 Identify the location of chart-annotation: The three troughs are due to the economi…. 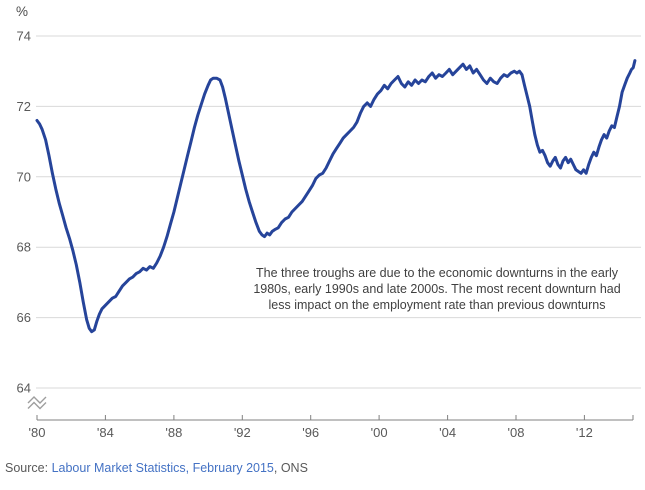
(437, 289).